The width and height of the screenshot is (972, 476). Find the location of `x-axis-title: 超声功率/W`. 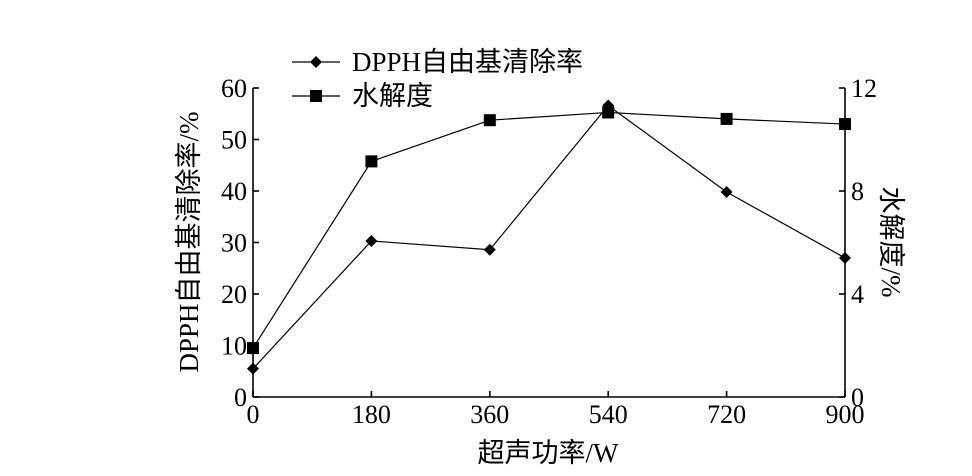

x-axis-title: 超声功率/W is located at coordinates (549, 453).